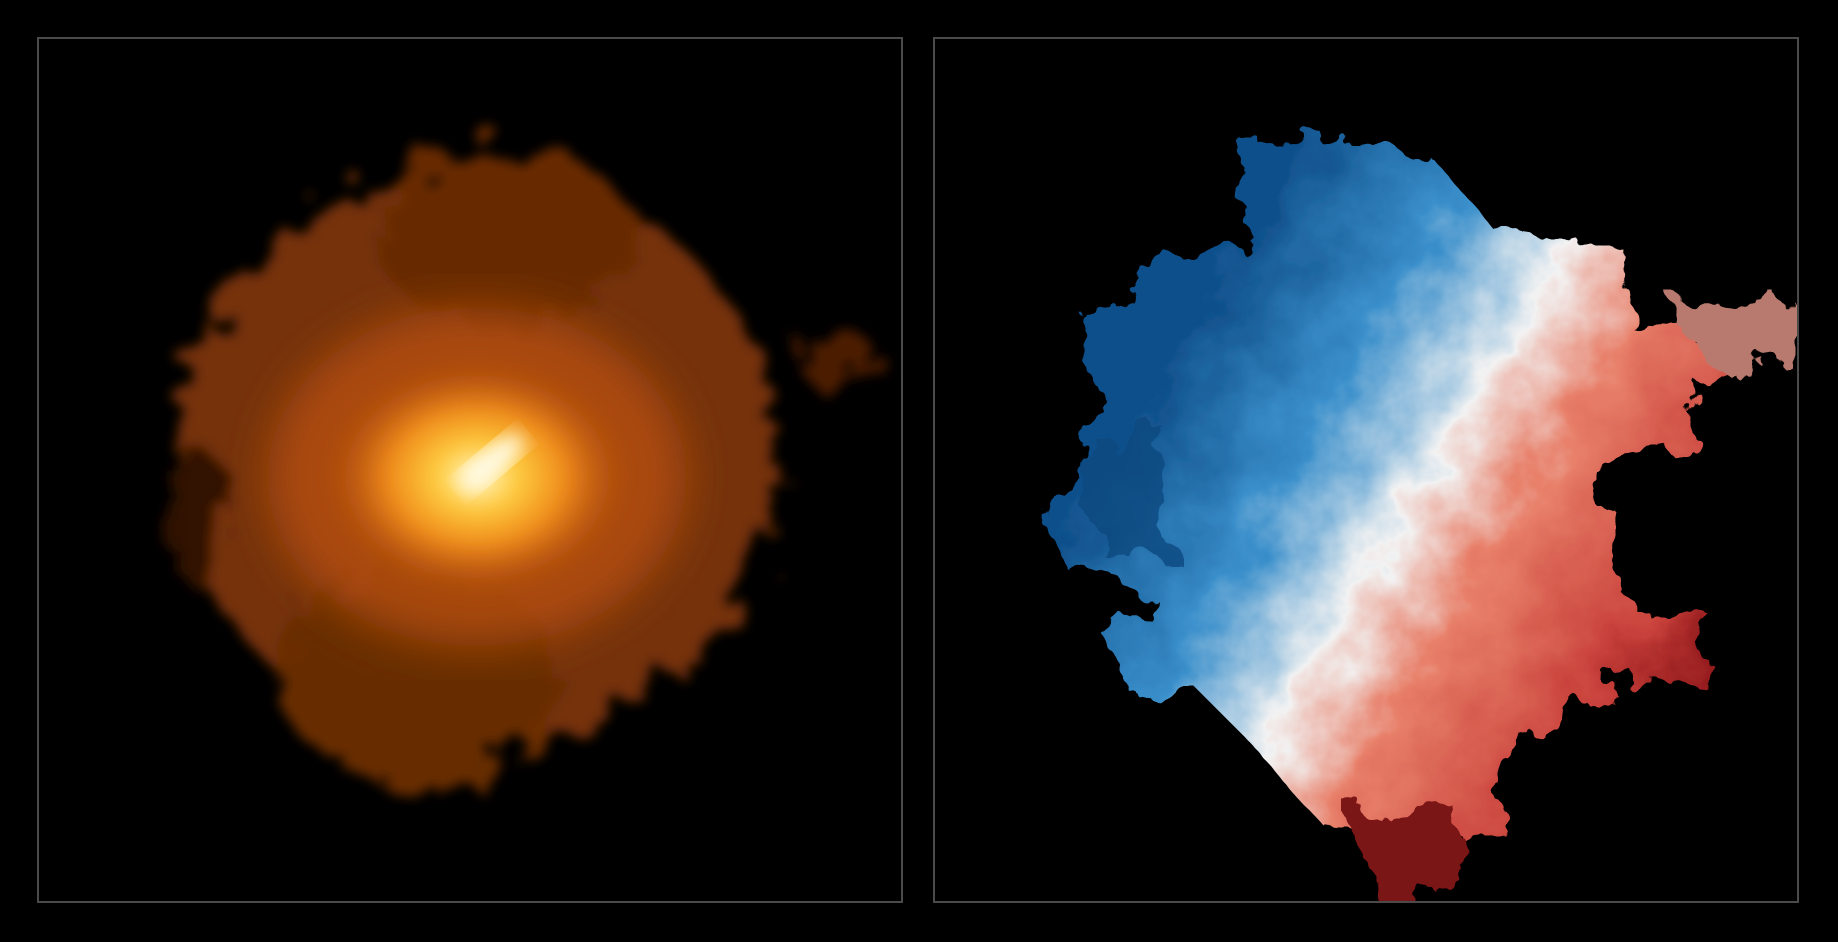 Image resolution: width=1838 pixels, height=942 pixels. Describe the element at coordinates (1413, 853) in the screenshot. I see `dark-red-tail` at that location.